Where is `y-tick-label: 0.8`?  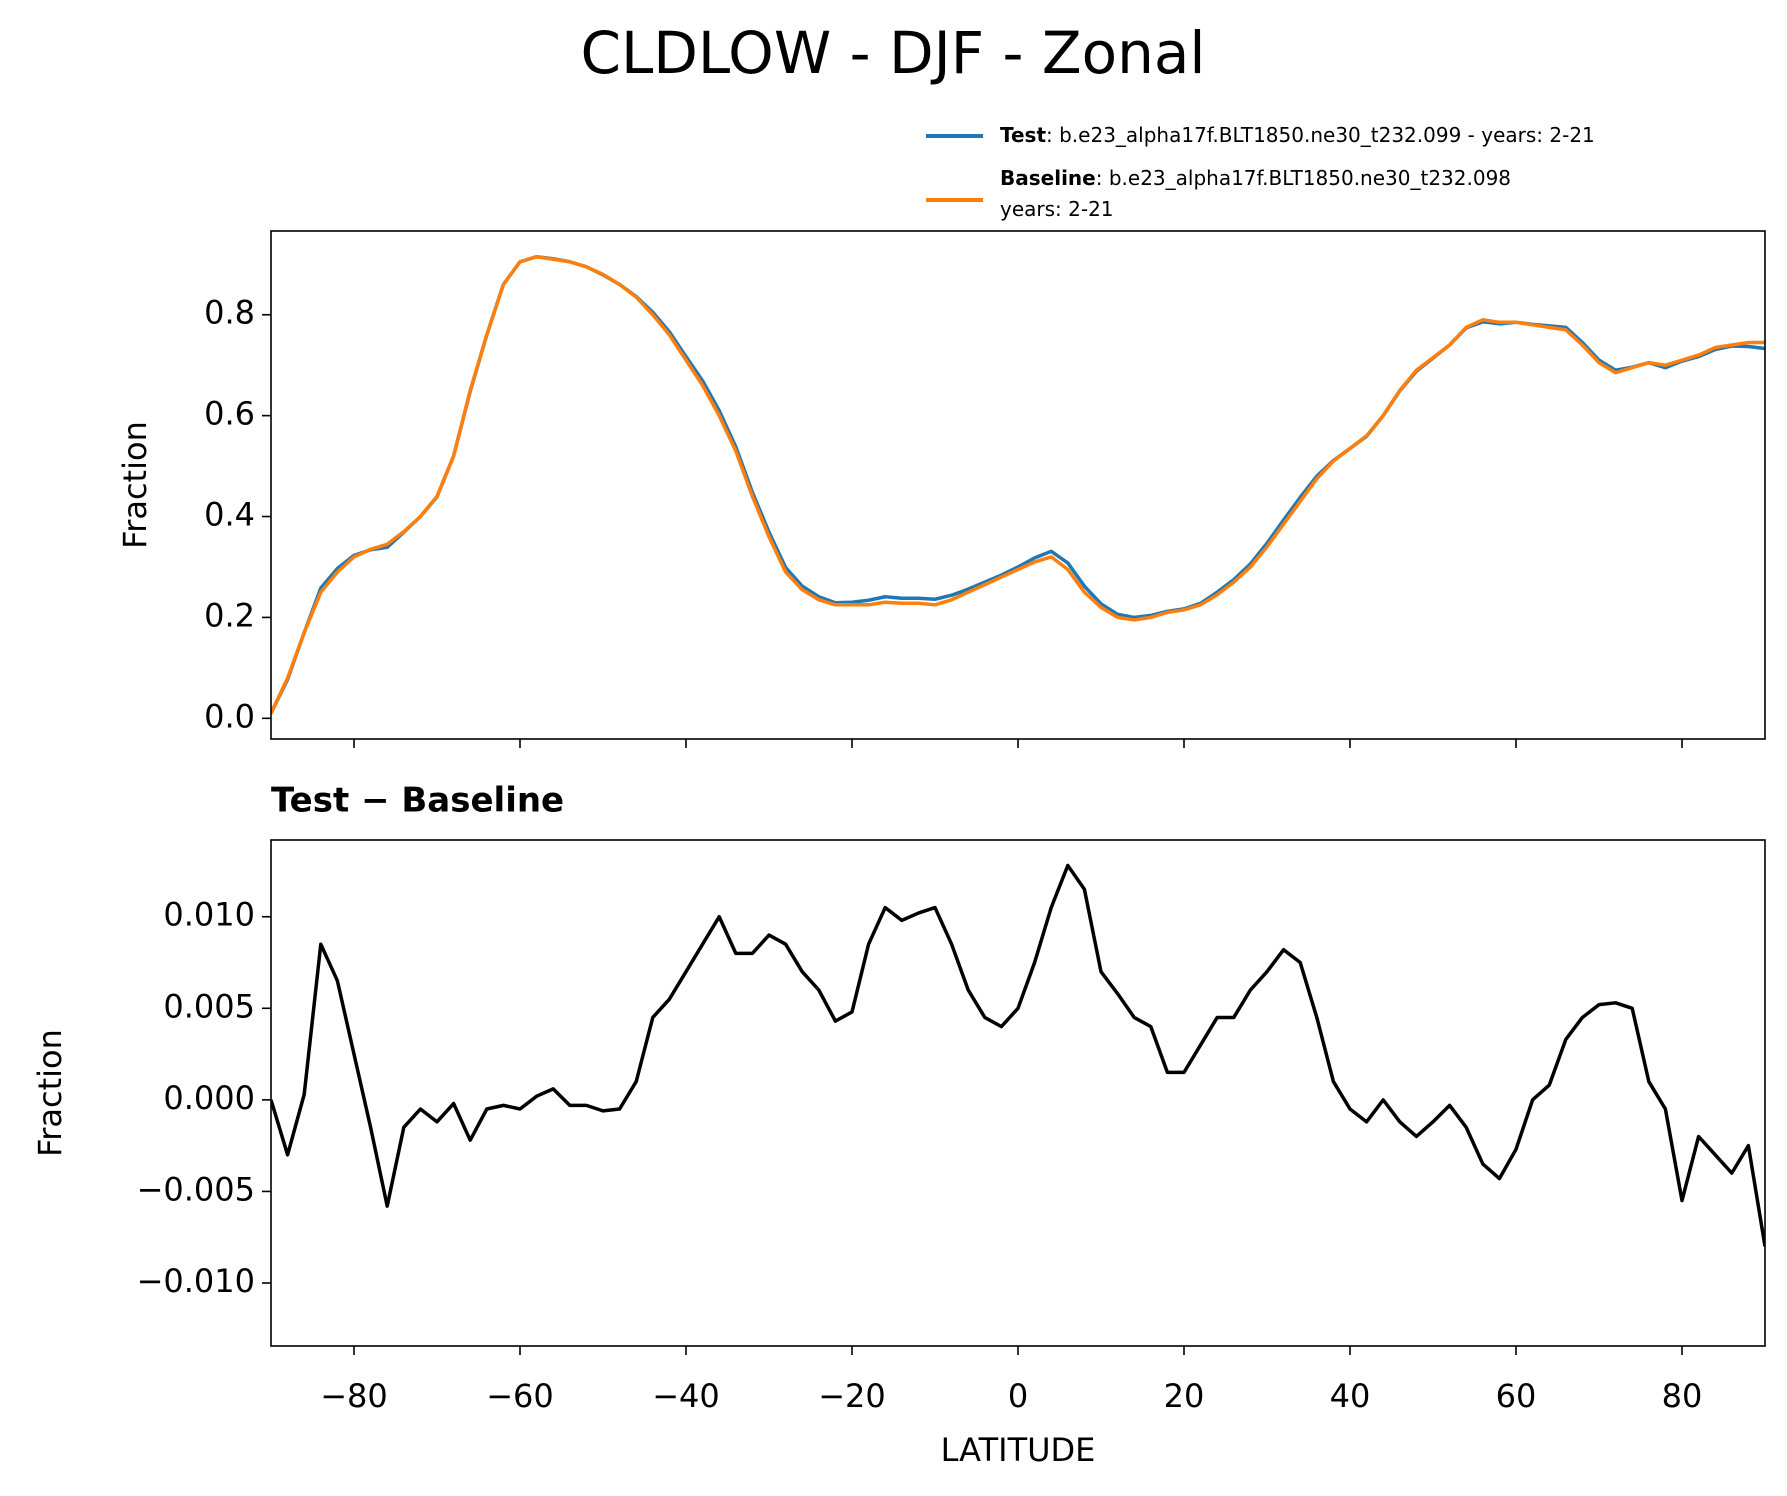
y-tick-label: 0.8 is located at coordinates (229, 313).